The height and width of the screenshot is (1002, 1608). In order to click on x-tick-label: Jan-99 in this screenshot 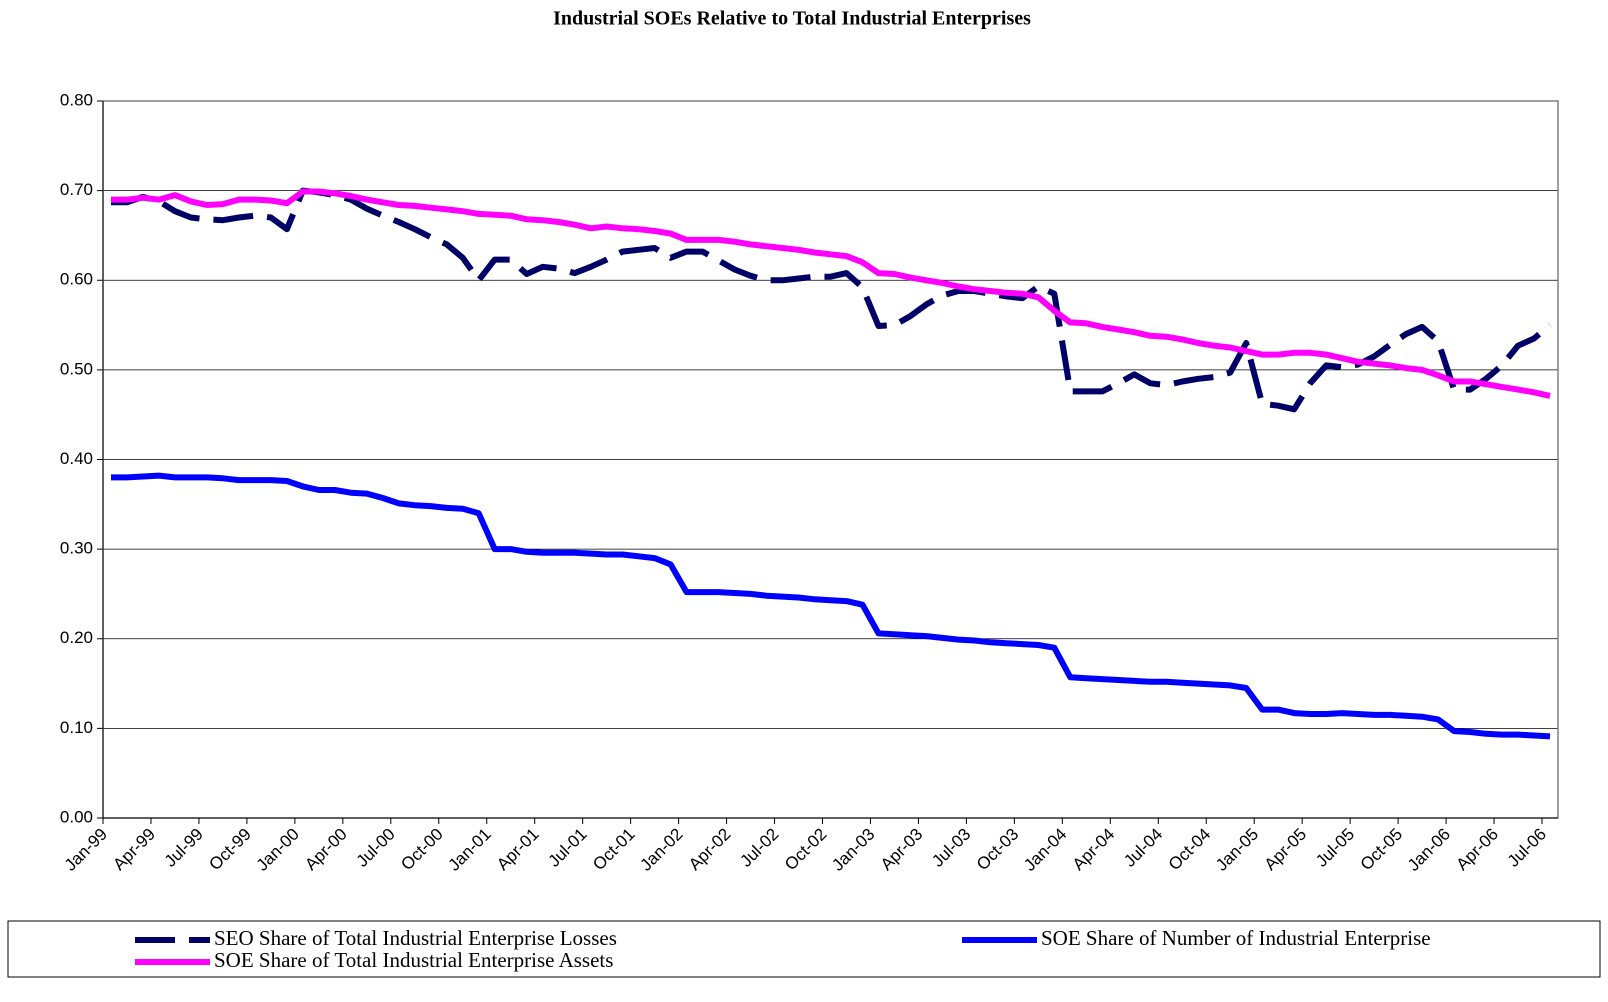, I will do `click(86, 850)`.